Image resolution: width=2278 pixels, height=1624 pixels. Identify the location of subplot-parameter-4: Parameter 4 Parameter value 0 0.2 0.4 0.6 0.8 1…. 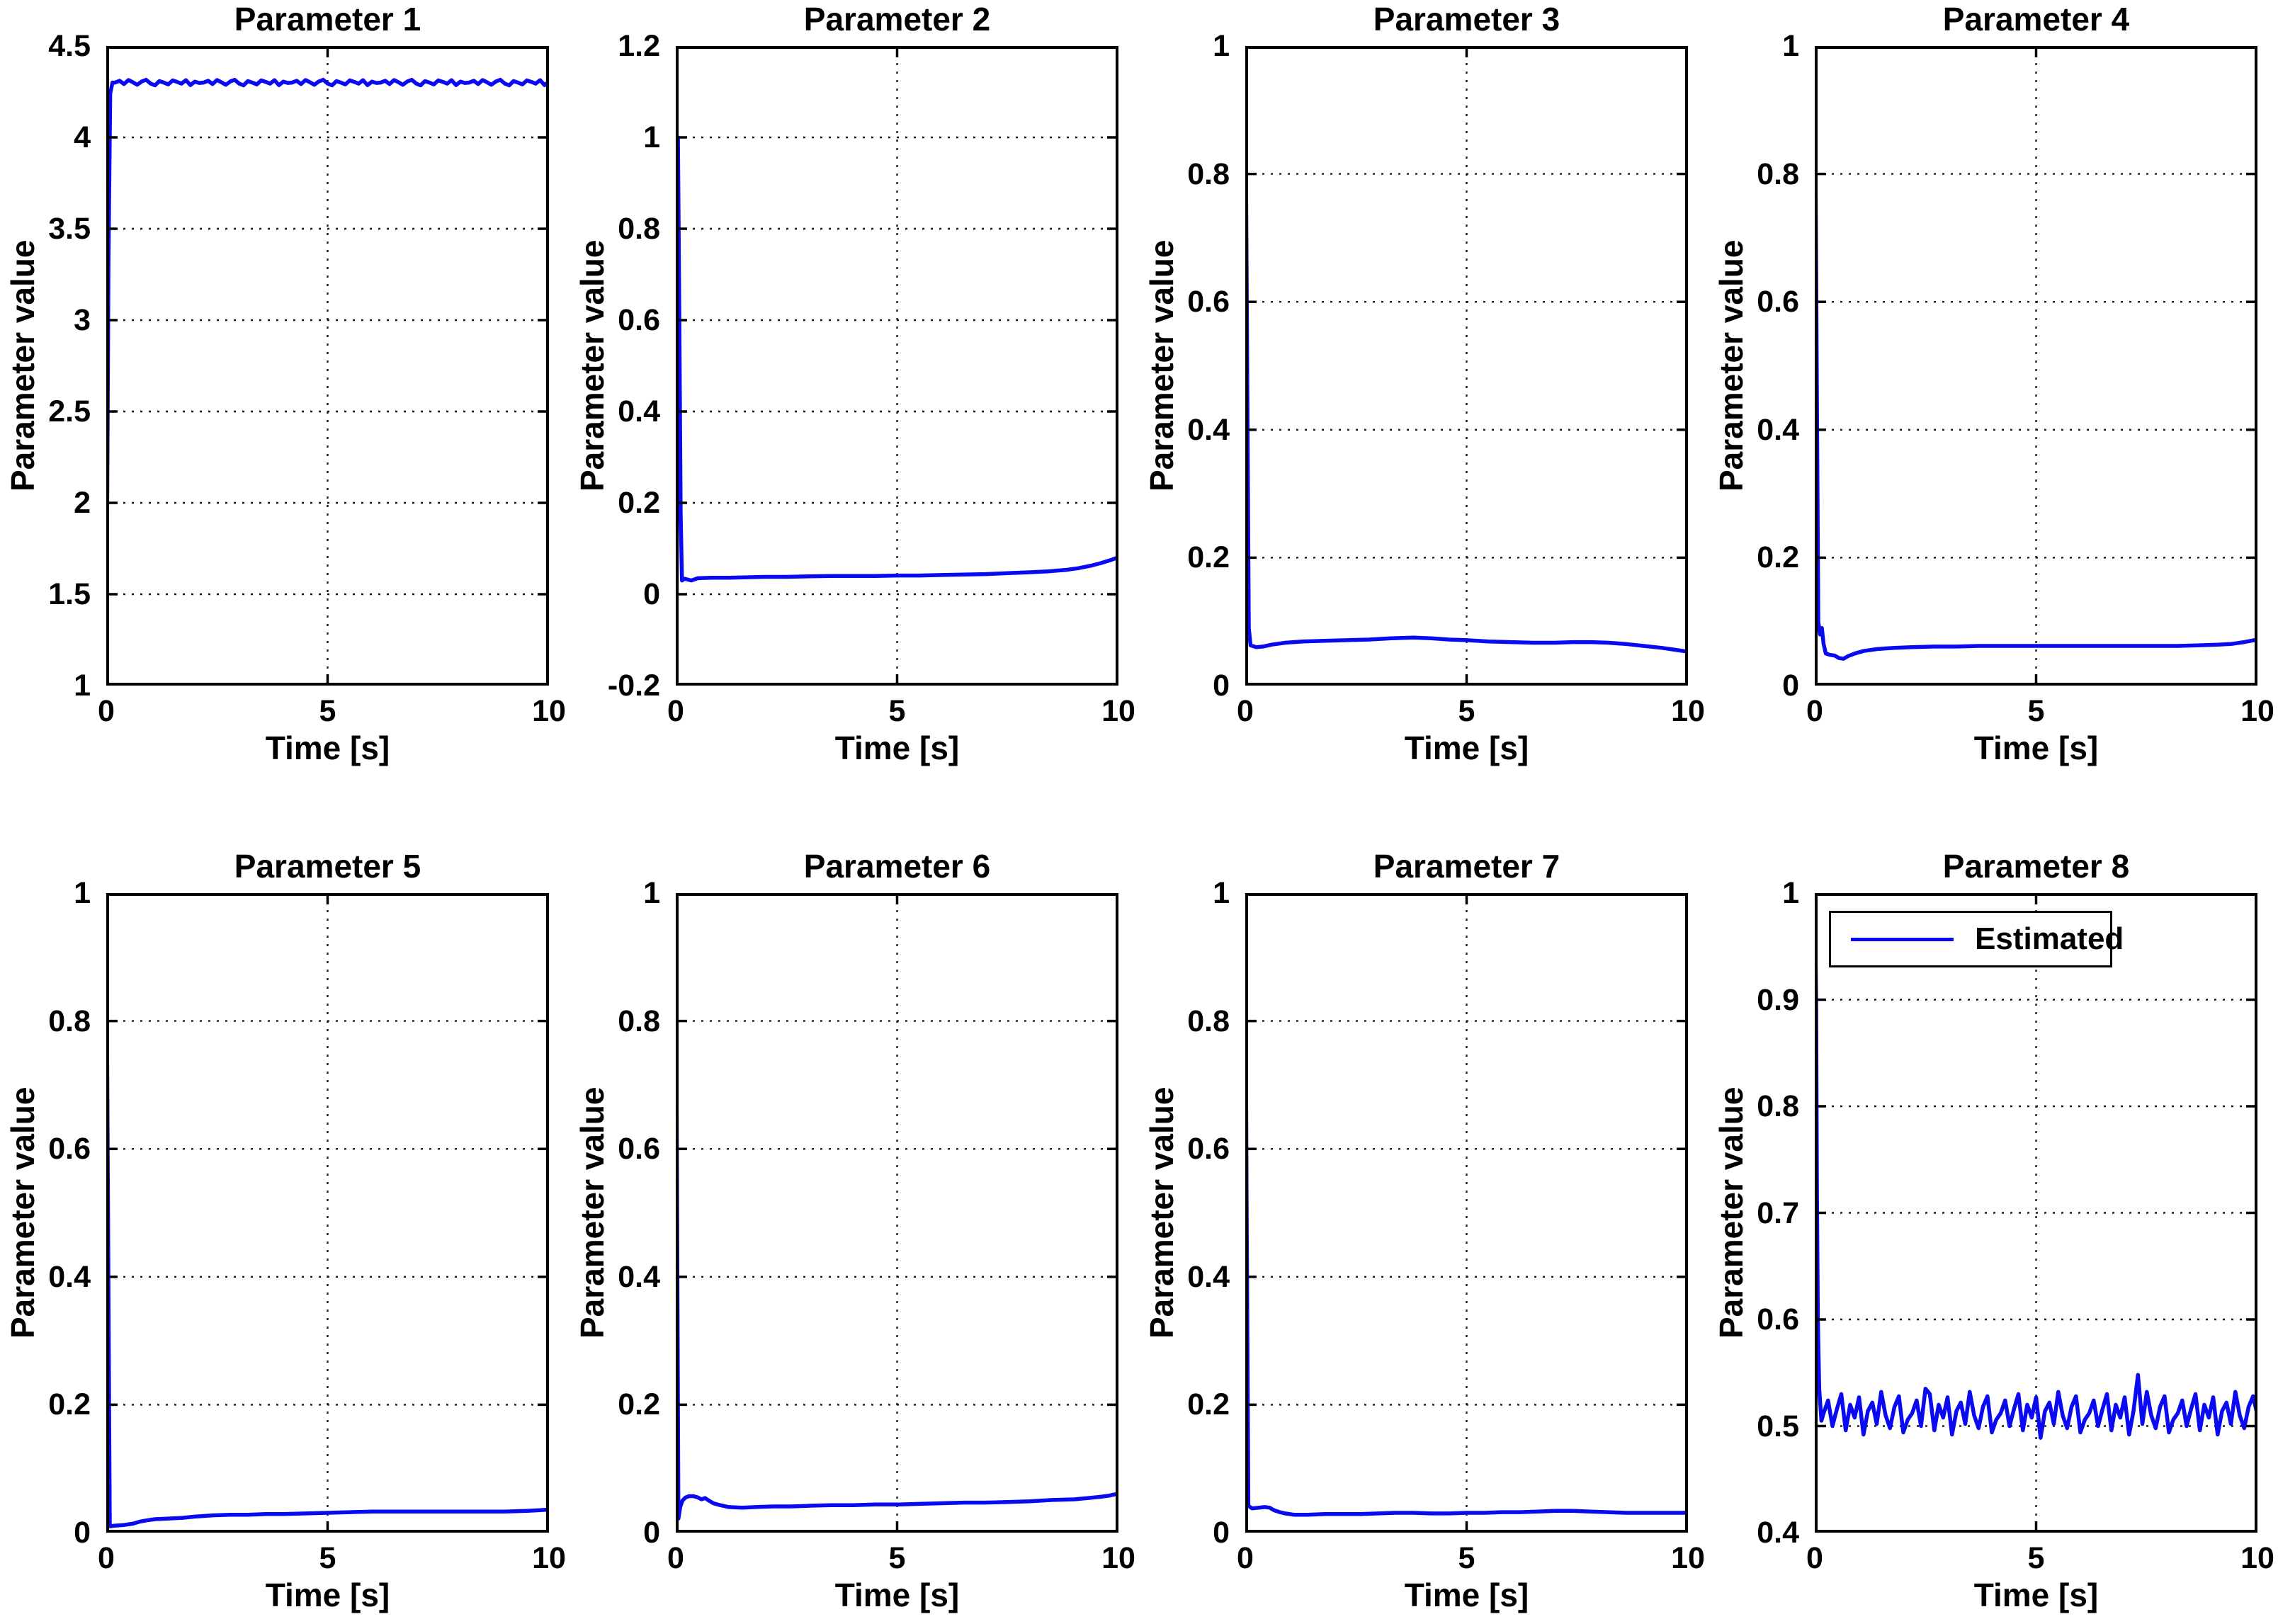
(1993, 406).